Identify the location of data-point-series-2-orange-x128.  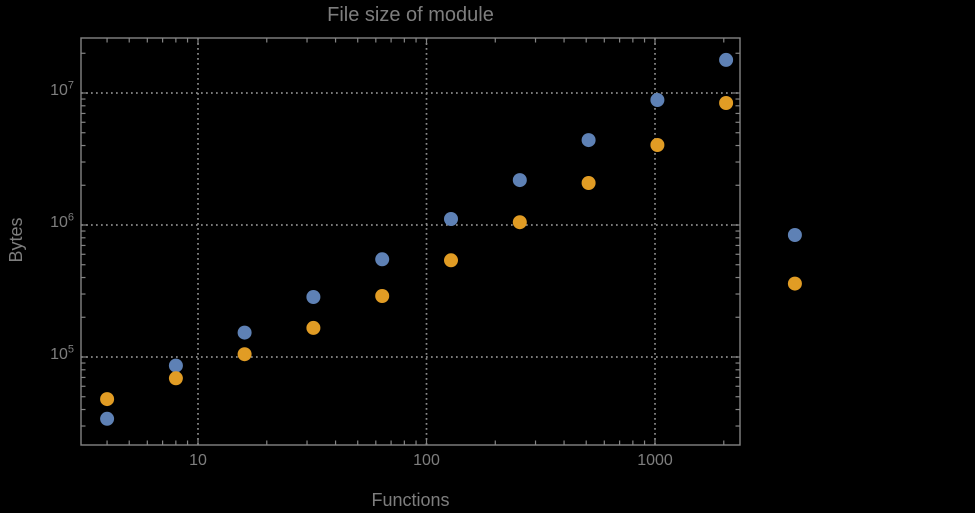
(451, 260).